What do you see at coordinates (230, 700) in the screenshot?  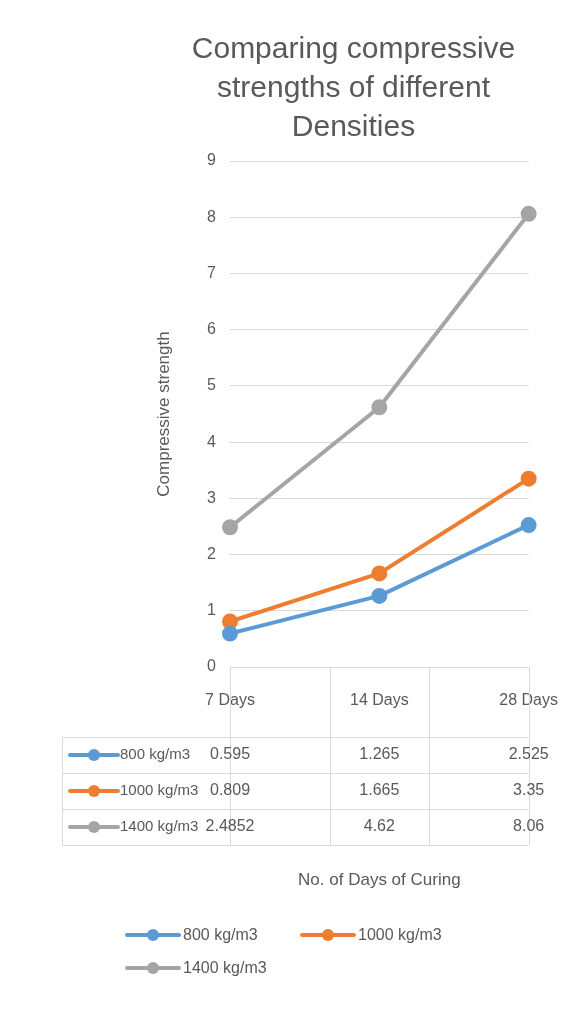 I see `x-tick-label: 7 Days` at bounding box center [230, 700].